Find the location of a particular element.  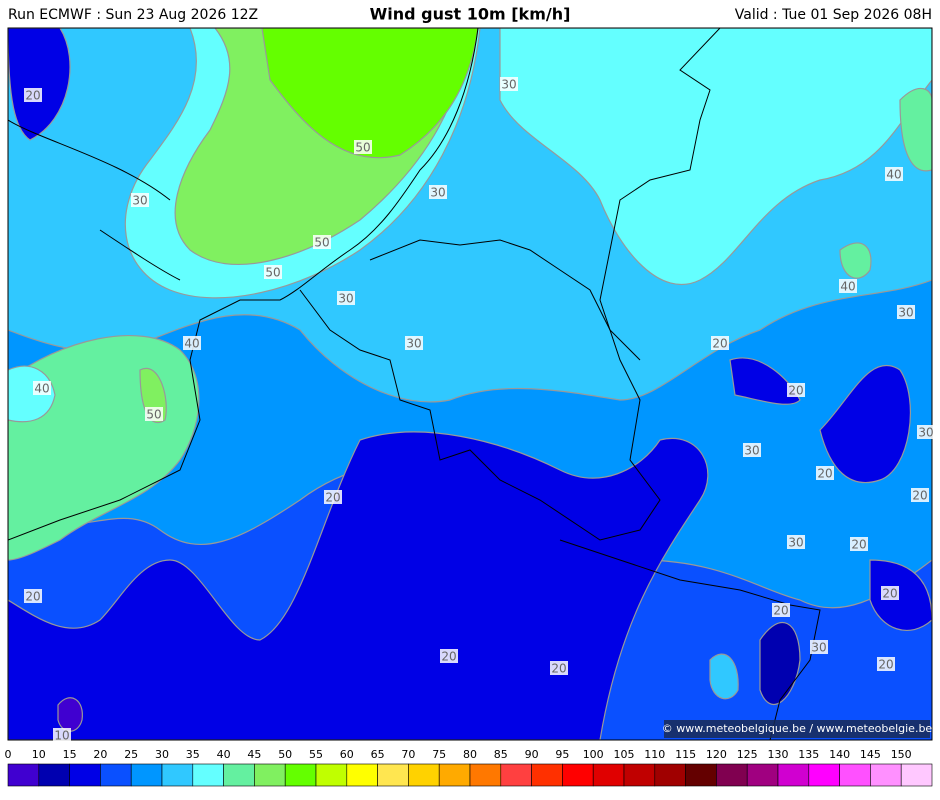

colorbar-tick-label: 135 is located at coordinates (808, 754).